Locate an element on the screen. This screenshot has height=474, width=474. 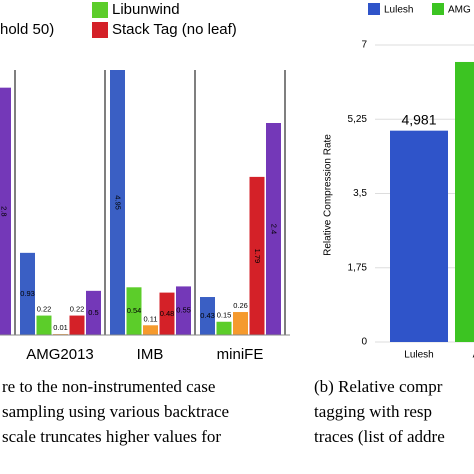
value-label: 0.26 is located at coordinates (240, 305).